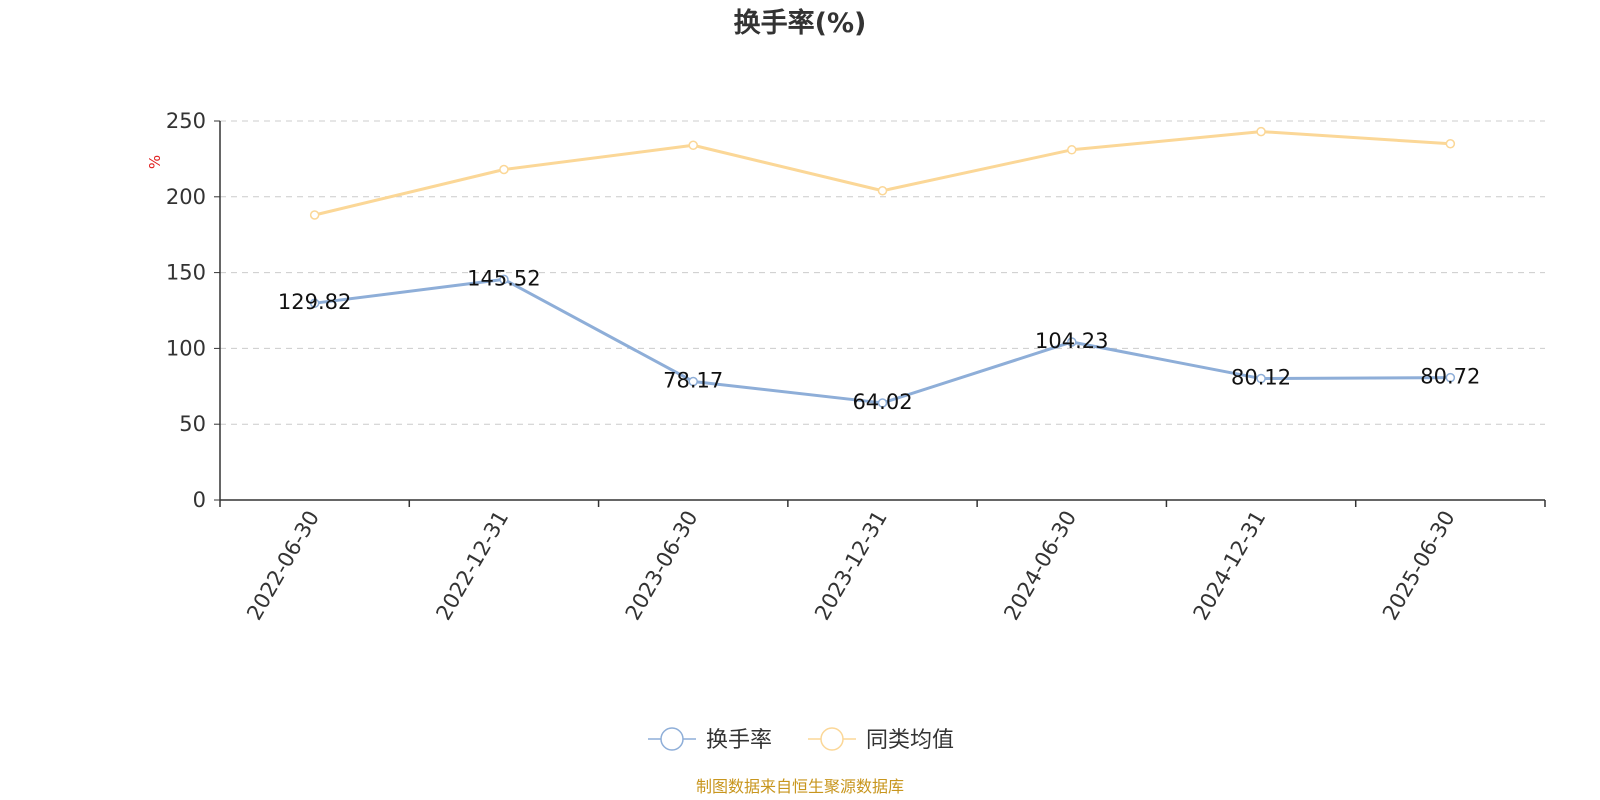 The width and height of the screenshot is (1600, 800). I want to click on data-label: 145.52, so click(503, 278).